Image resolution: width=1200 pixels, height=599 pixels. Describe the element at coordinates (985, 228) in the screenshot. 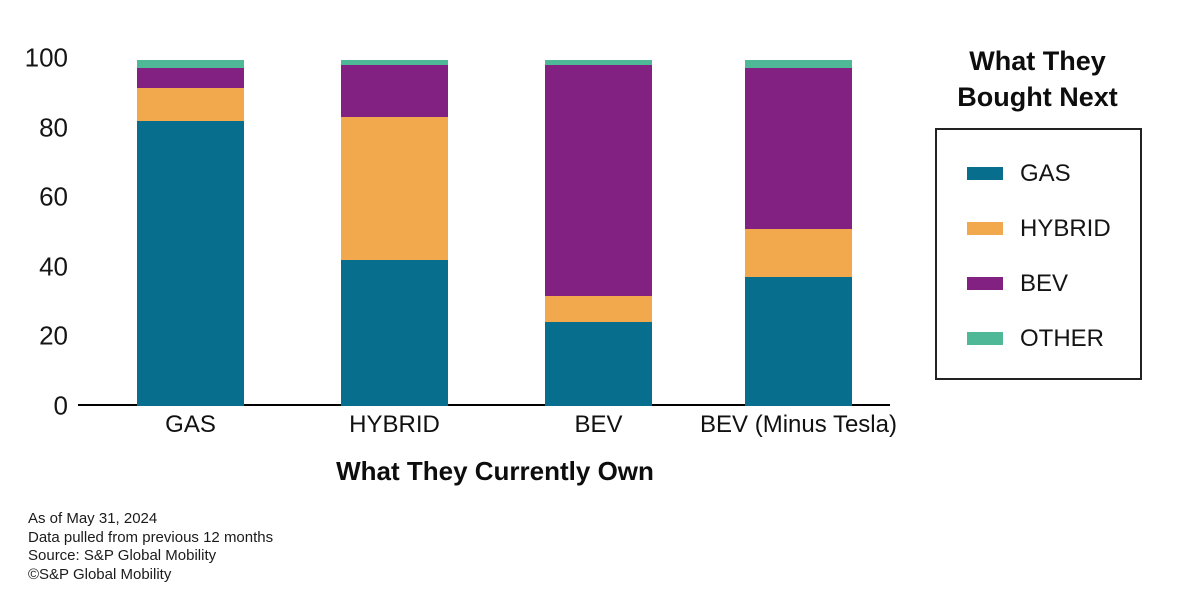

I see `legend-swatch-hybrid` at that location.